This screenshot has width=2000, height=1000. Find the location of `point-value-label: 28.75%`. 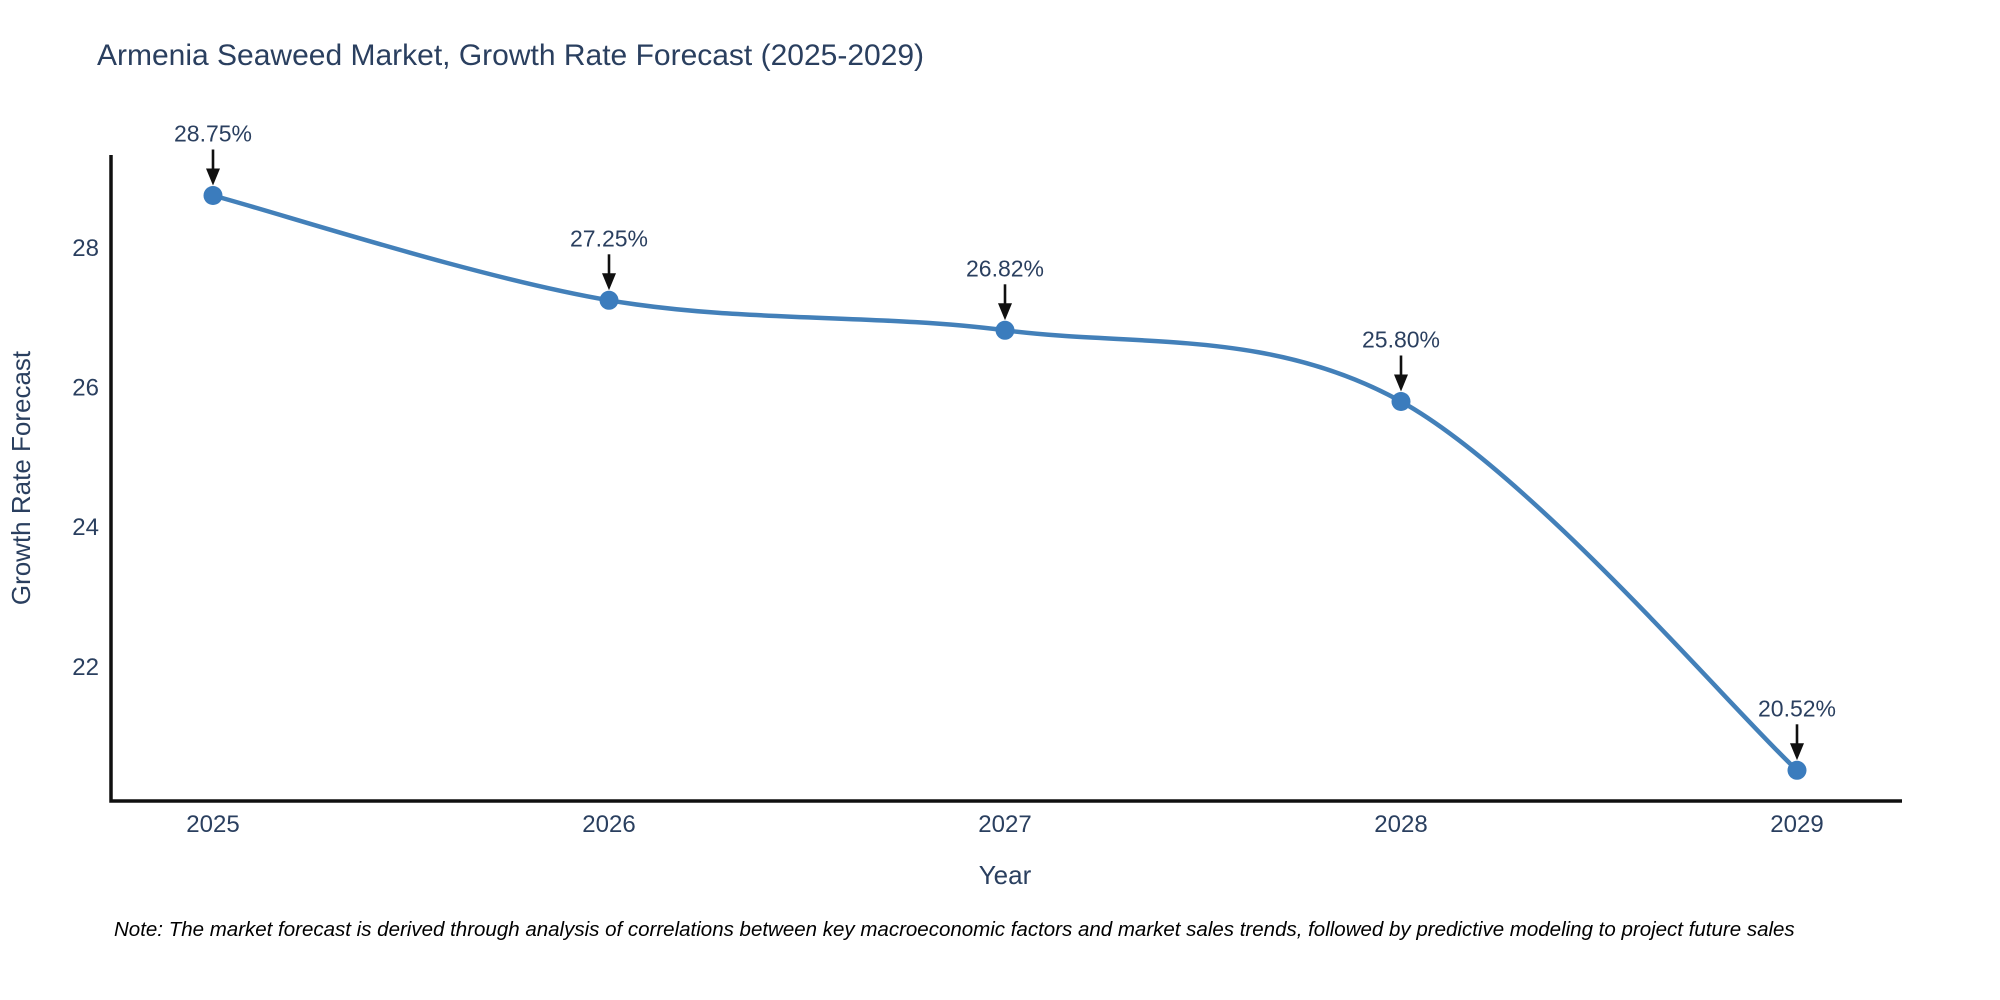

point-value-label: 28.75% is located at coordinates (213, 134).